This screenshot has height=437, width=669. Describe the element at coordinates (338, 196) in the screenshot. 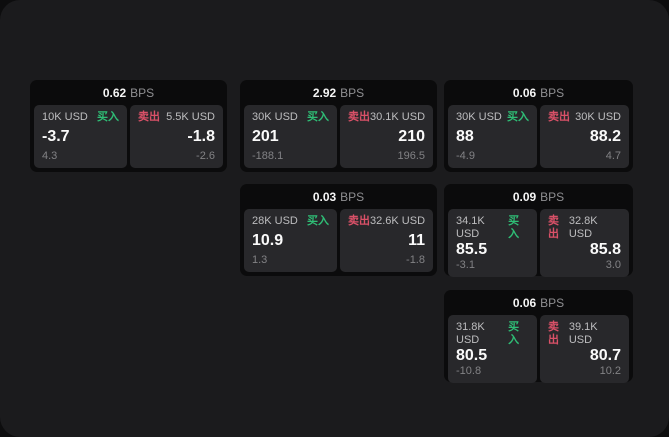

I see `bps-header: 0.03 BPS` at that location.